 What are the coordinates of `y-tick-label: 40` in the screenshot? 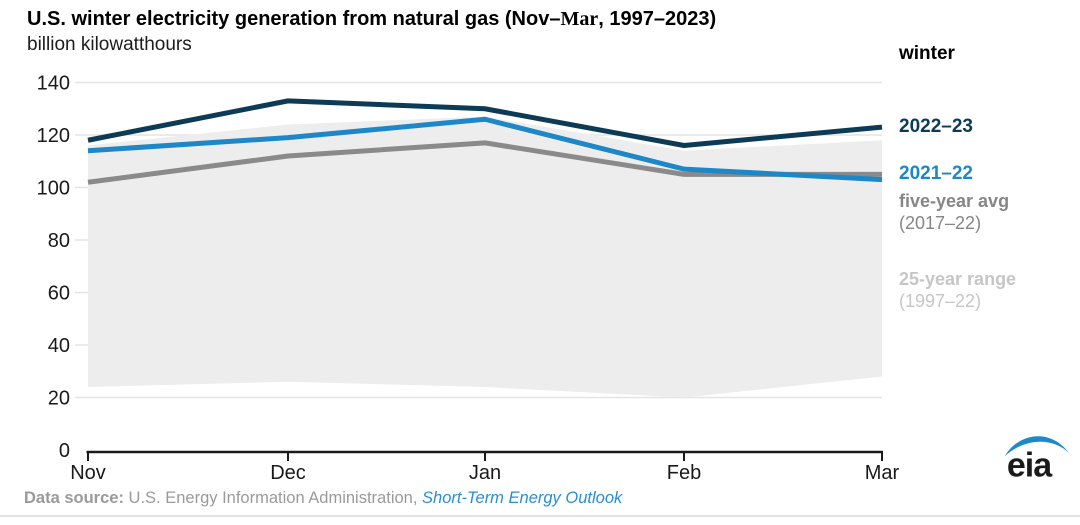 It's located at (59, 346).